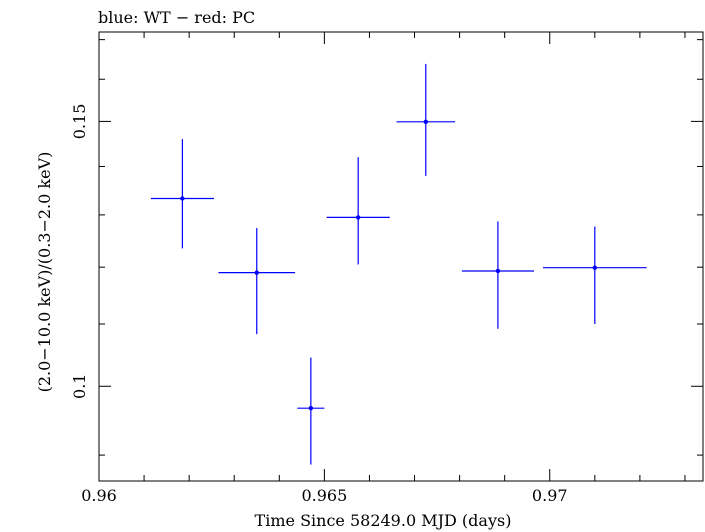  I want to click on y-axis-label: (2.0−10.0 keV)/(0.3−2.0 keV), so click(44, 272).